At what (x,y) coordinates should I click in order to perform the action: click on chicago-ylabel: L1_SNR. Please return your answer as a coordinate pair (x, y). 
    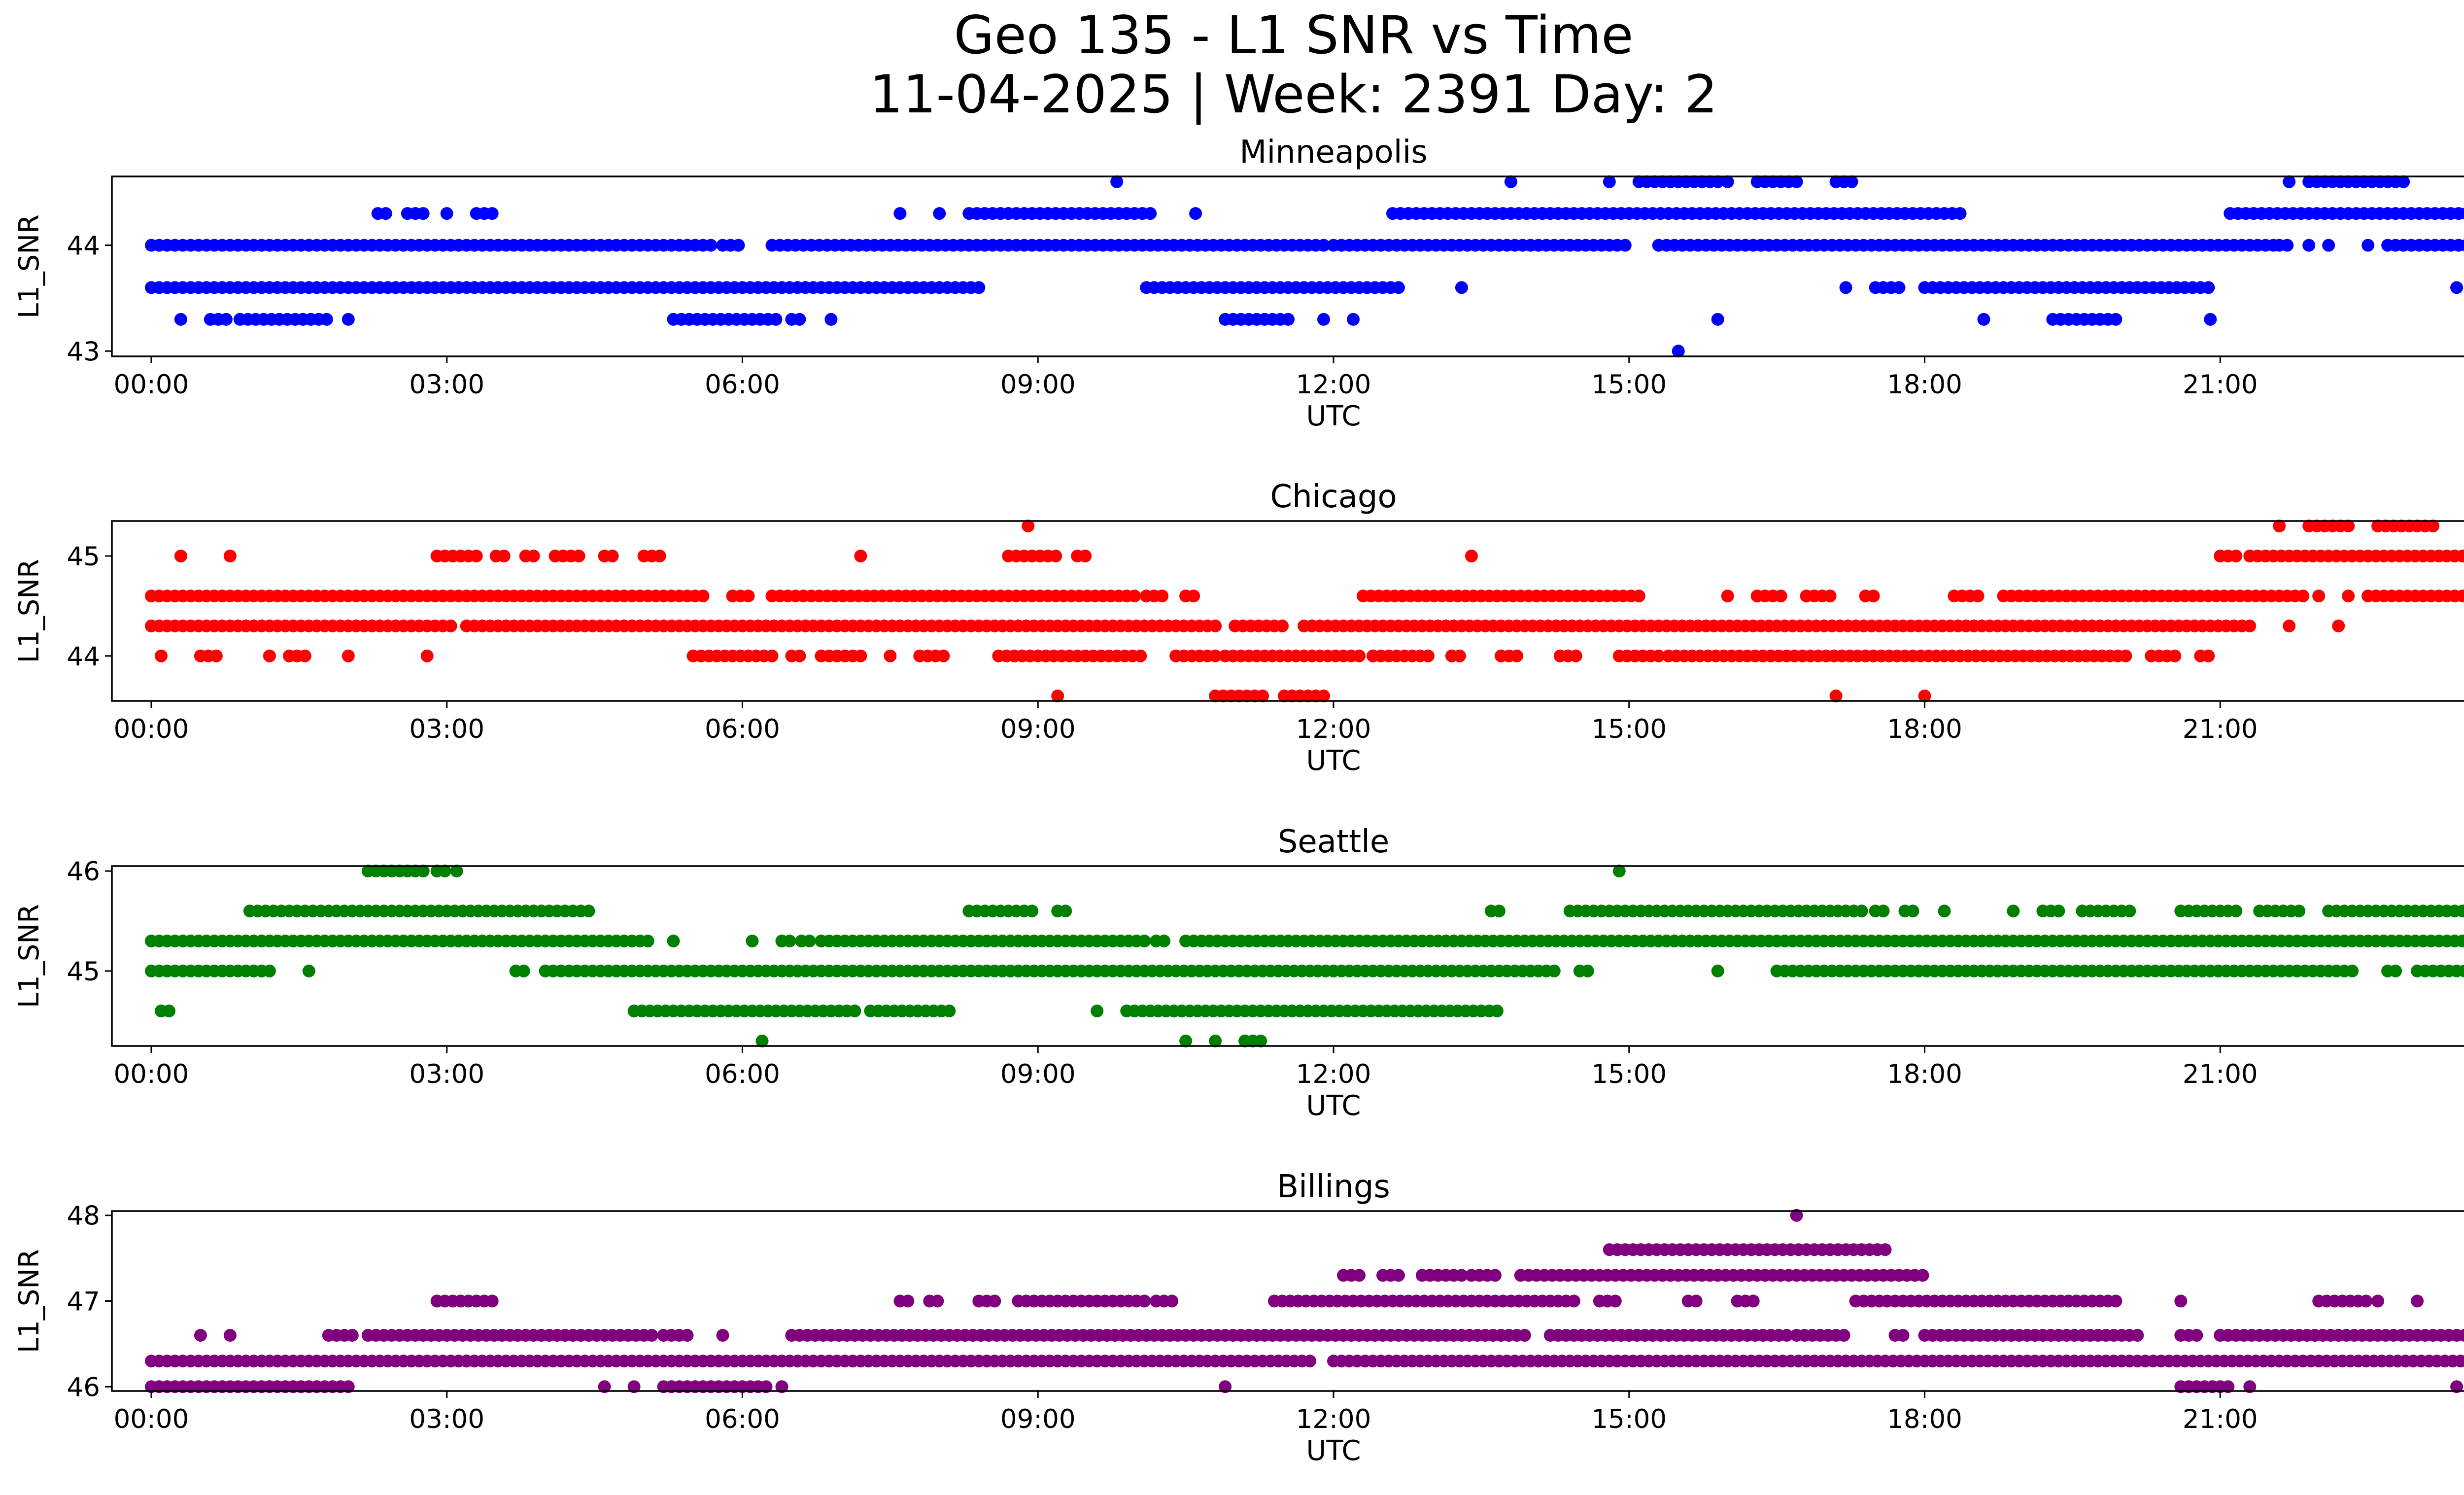
    Looking at the image, I should click on (29, 611).